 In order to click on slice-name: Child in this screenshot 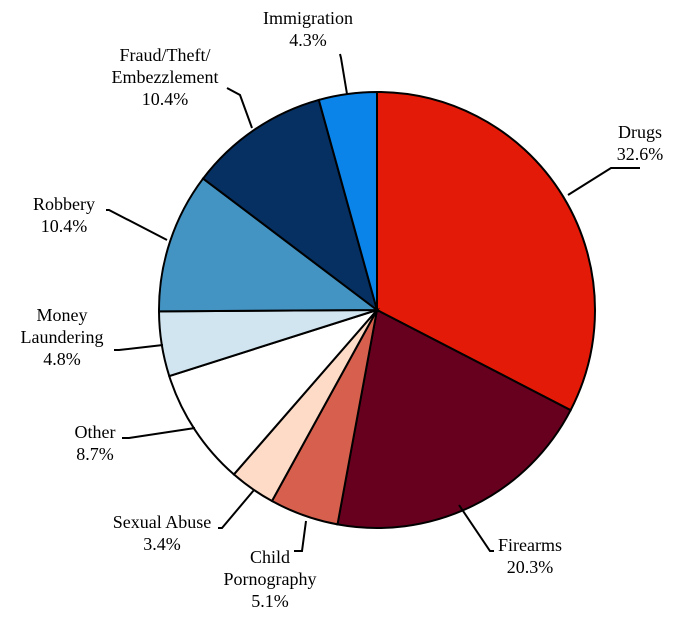, I will do `click(270, 557)`.